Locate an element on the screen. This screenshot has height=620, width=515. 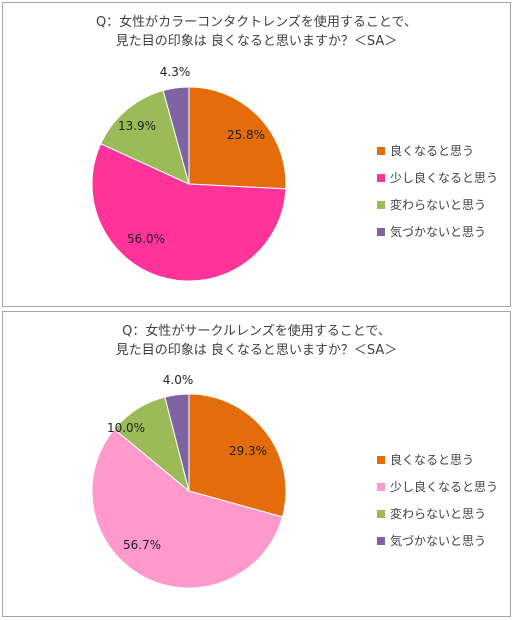
slice-data-label: 4.3% is located at coordinates (175, 72).